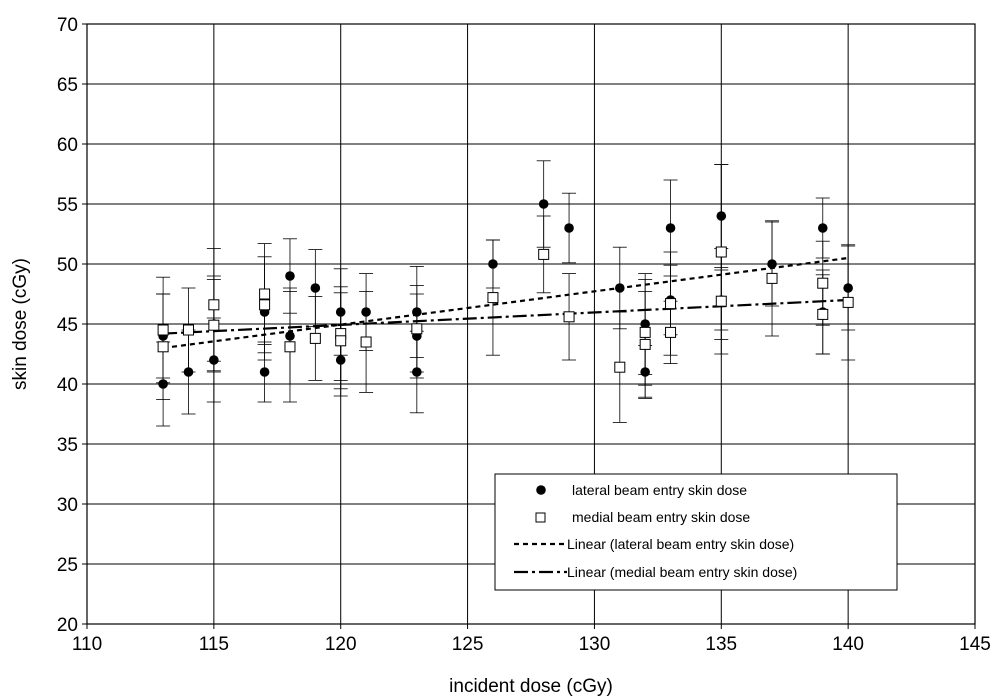 This screenshot has width=994, height=697. What do you see at coordinates (20, 324) in the screenshot?
I see `y-axis-title: skin dose (cGy)` at bounding box center [20, 324].